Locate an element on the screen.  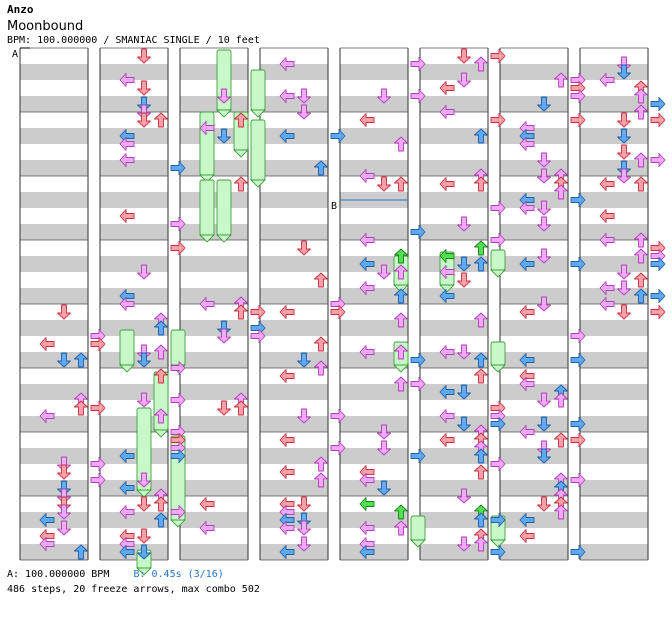
bpm-b-label: B: 0.45s (3/16) is located at coordinates (178, 574).